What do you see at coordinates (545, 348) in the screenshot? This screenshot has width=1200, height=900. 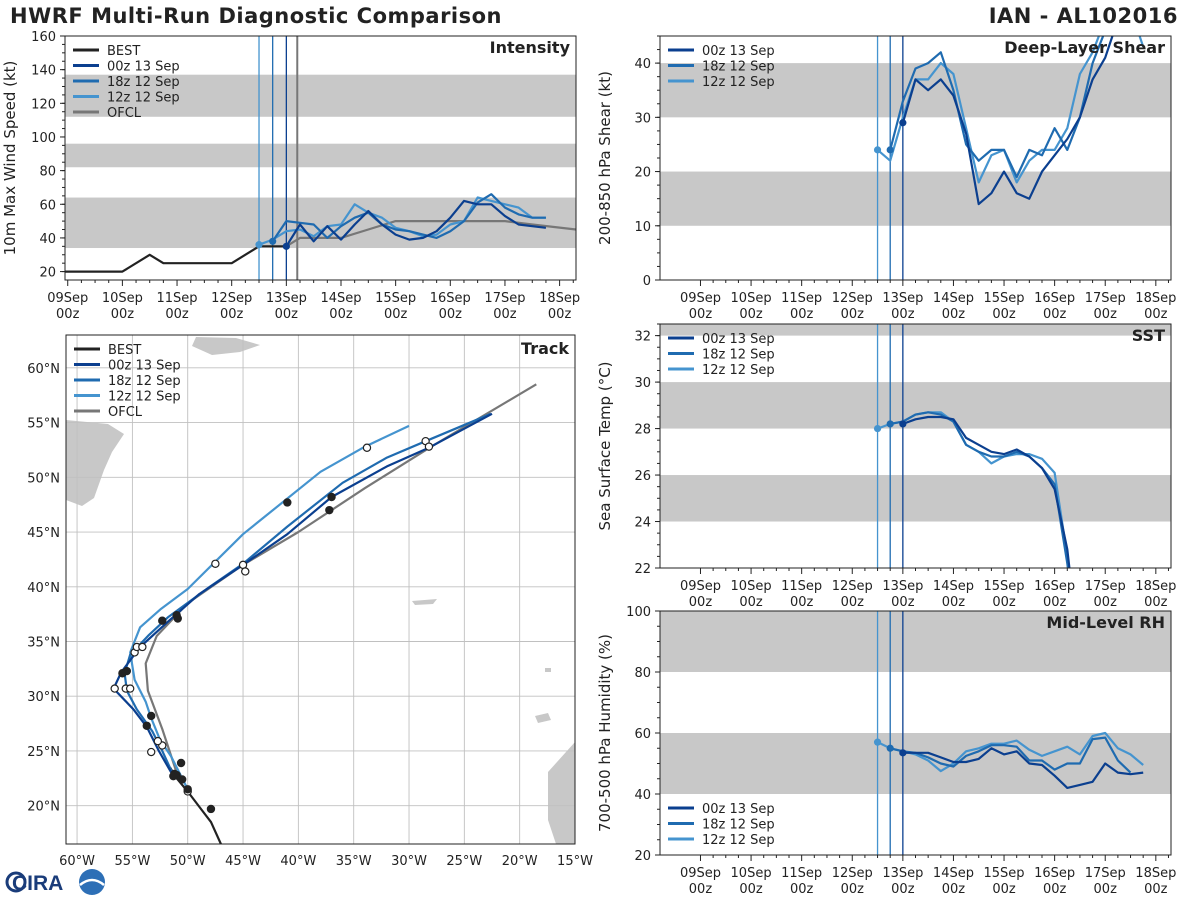 I see `track-title: Track` at bounding box center [545, 348].